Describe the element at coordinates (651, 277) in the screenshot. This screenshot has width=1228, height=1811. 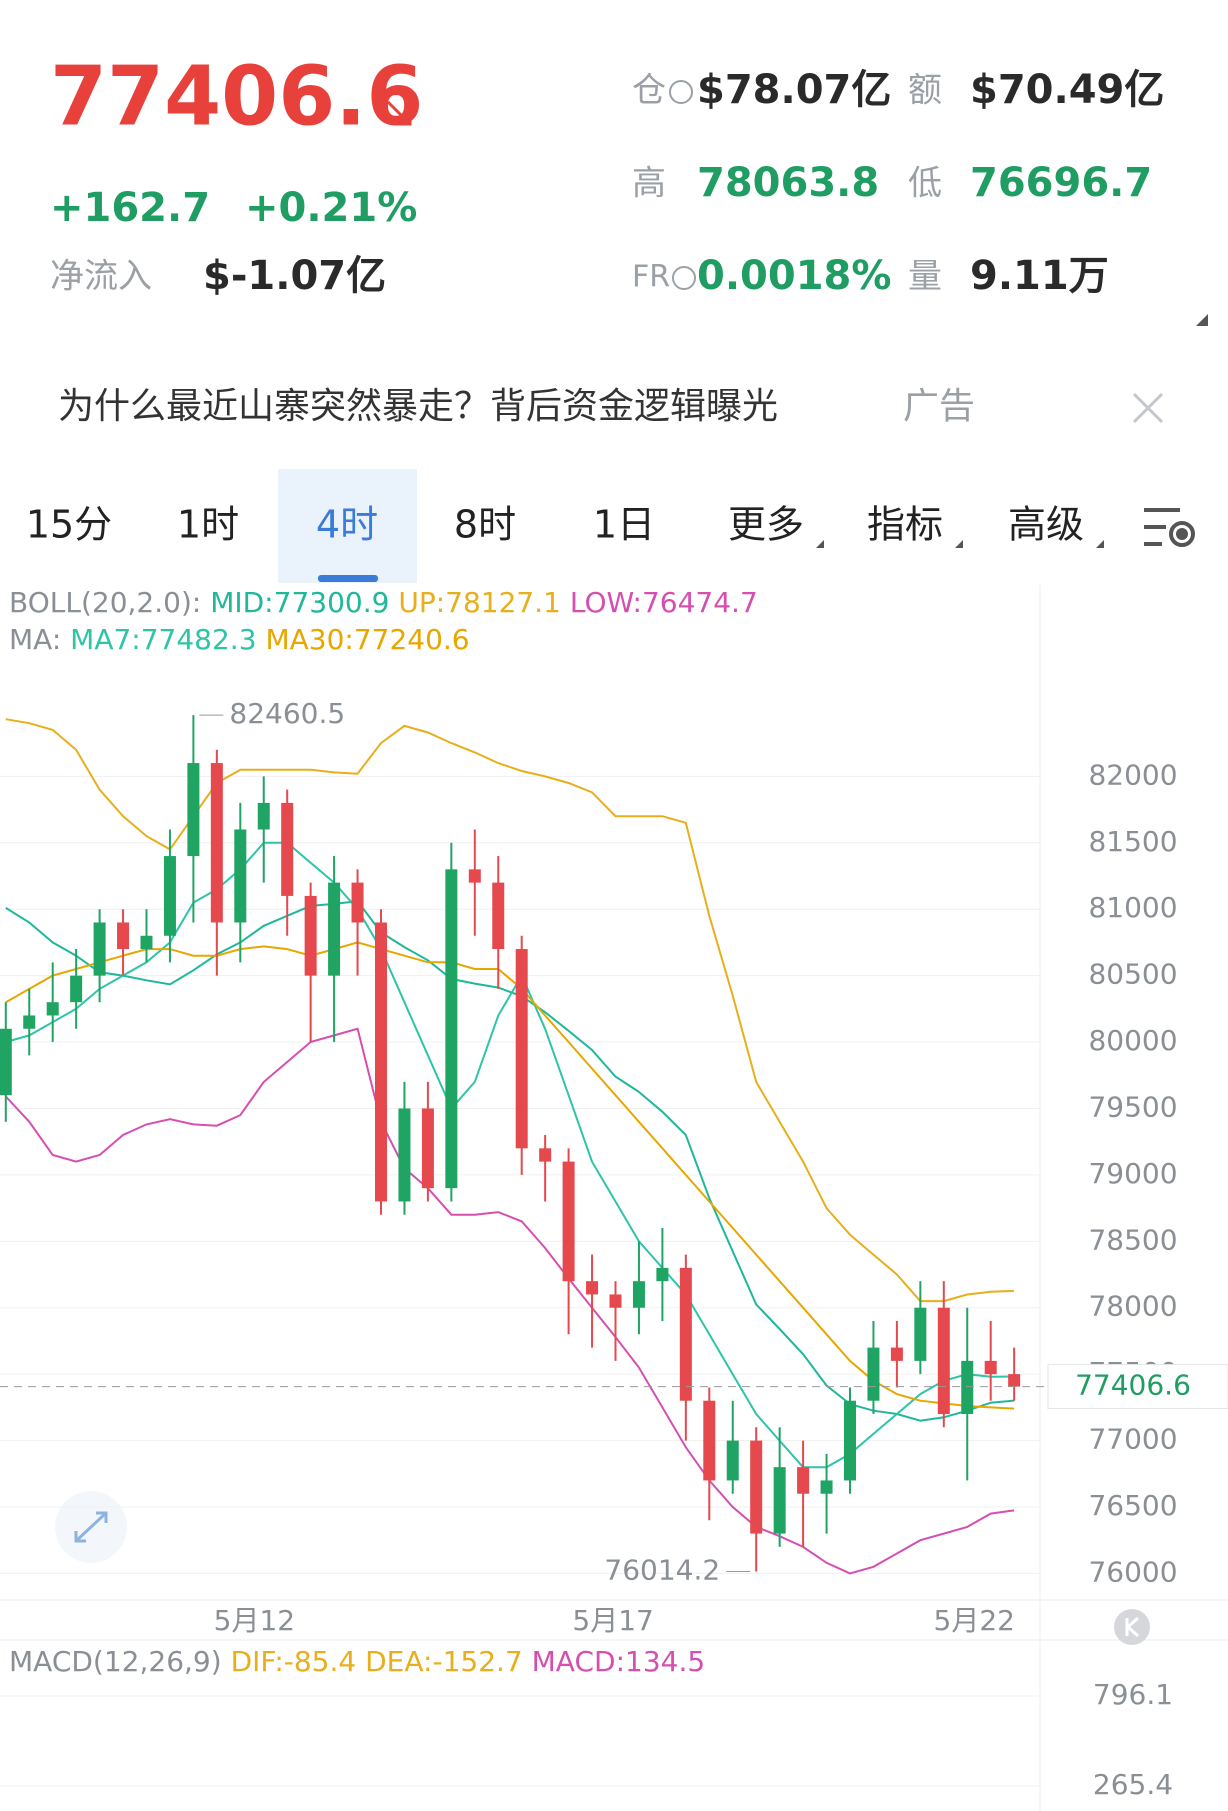
I see `fr-label: FR` at that location.